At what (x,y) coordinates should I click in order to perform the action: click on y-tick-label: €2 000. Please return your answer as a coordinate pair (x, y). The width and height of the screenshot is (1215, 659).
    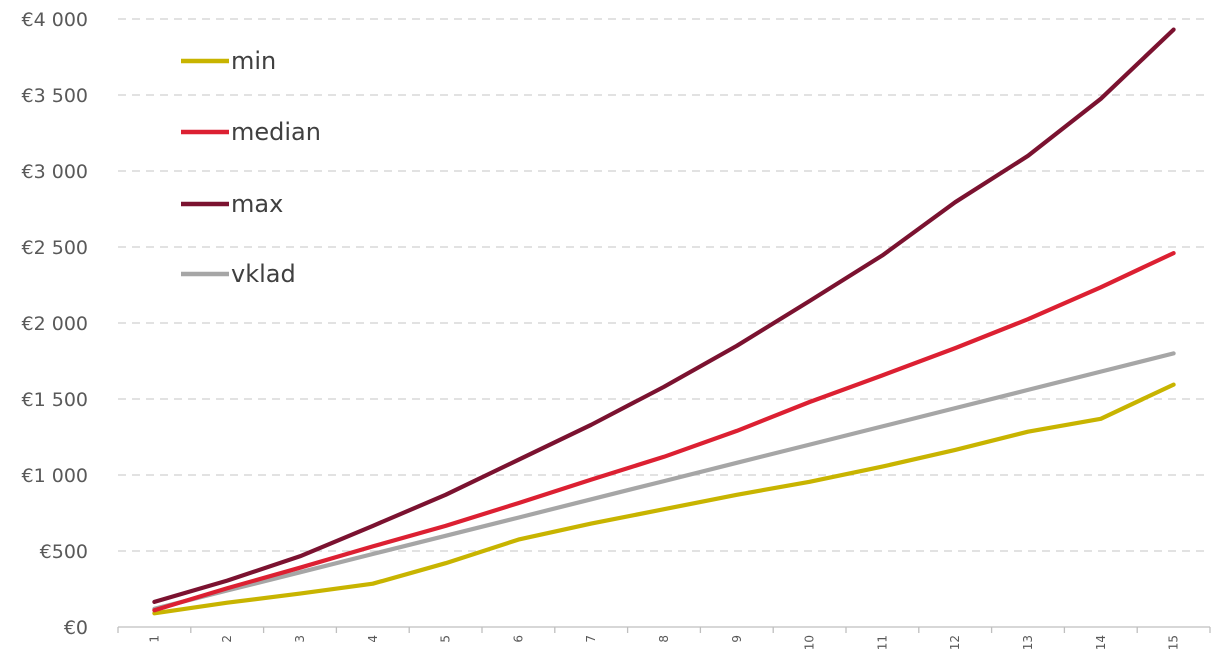
    Looking at the image, I should click on (55, 324).